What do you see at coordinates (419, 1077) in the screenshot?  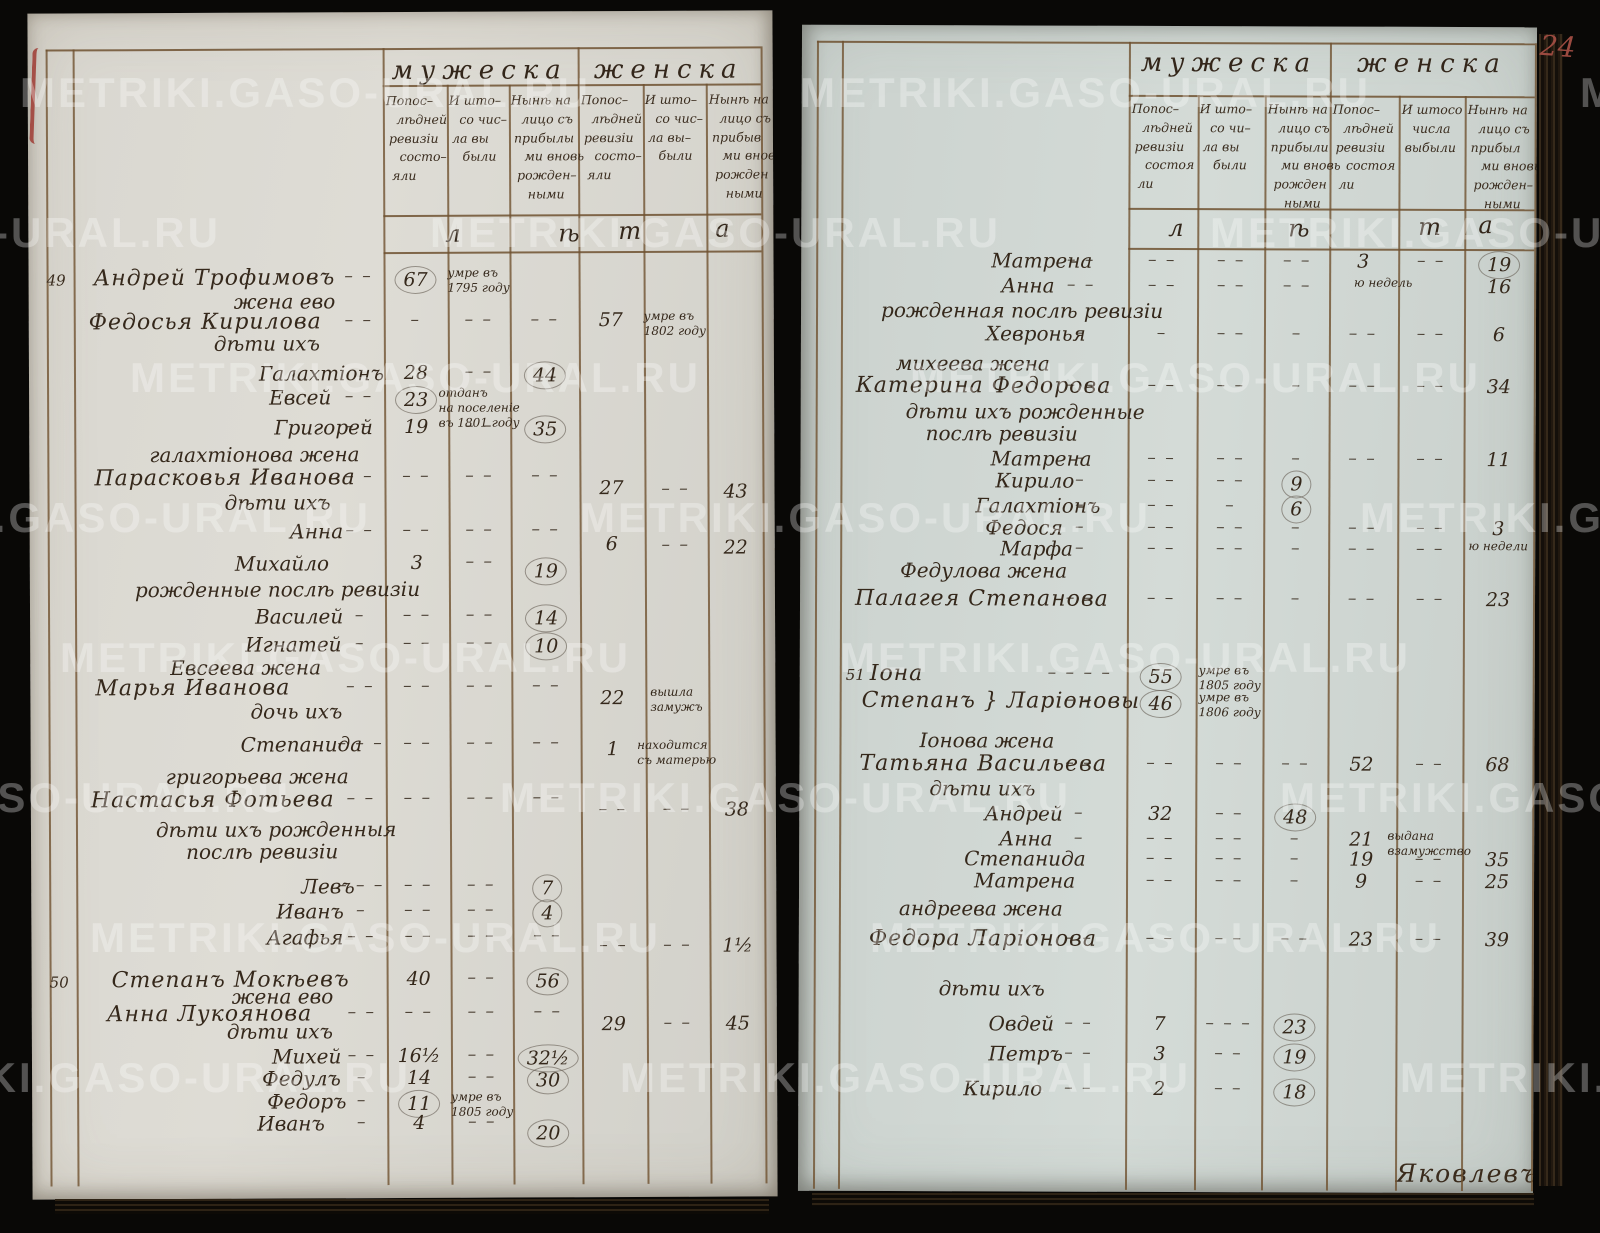 I see `cell-value: 14` at bounding box center [419, 1077].